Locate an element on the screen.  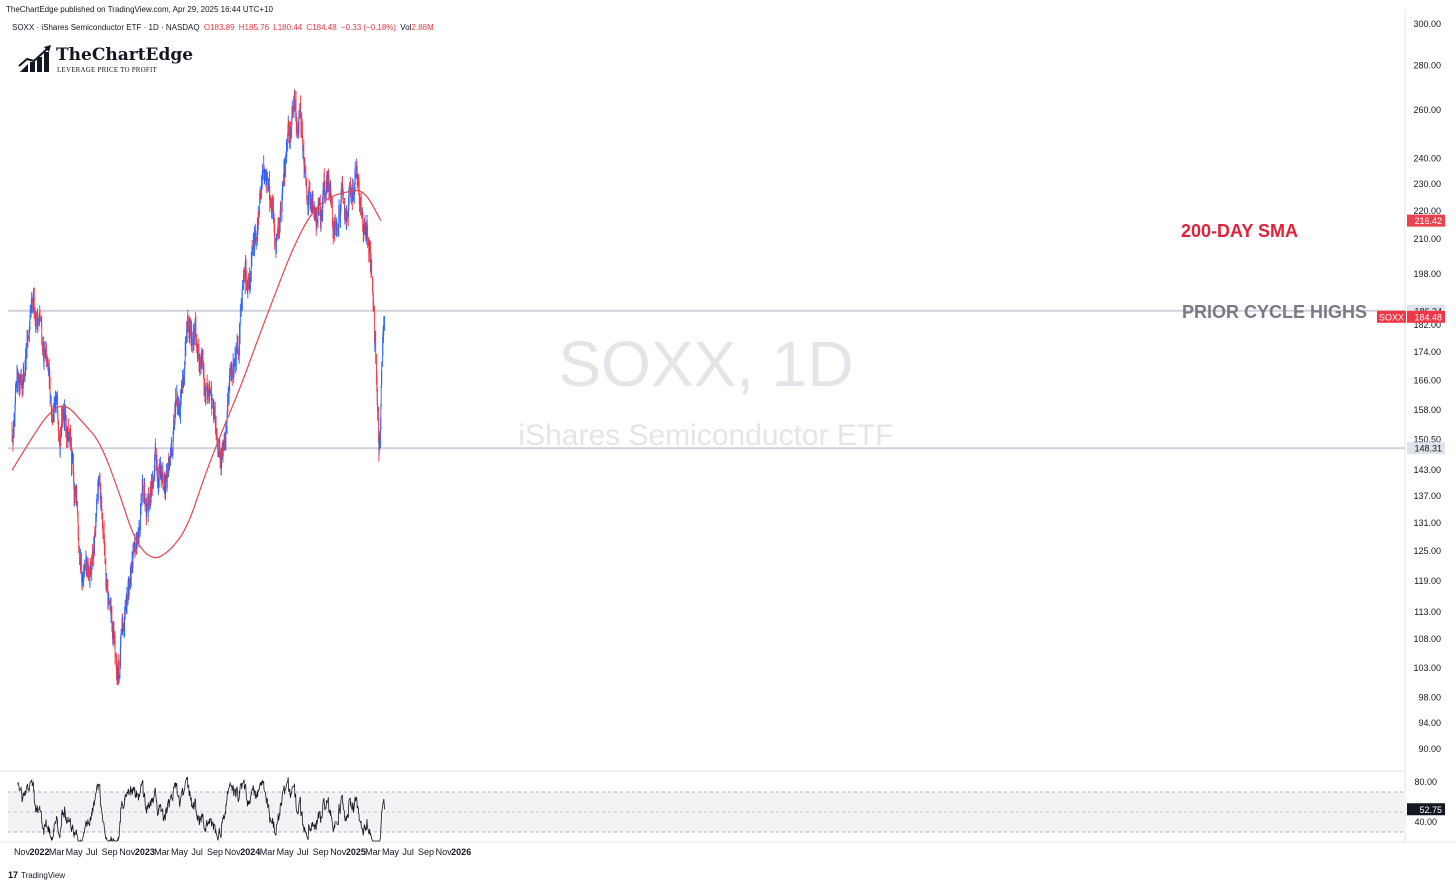
sma-value-tag-bg is located at coordinates (1426, 220).